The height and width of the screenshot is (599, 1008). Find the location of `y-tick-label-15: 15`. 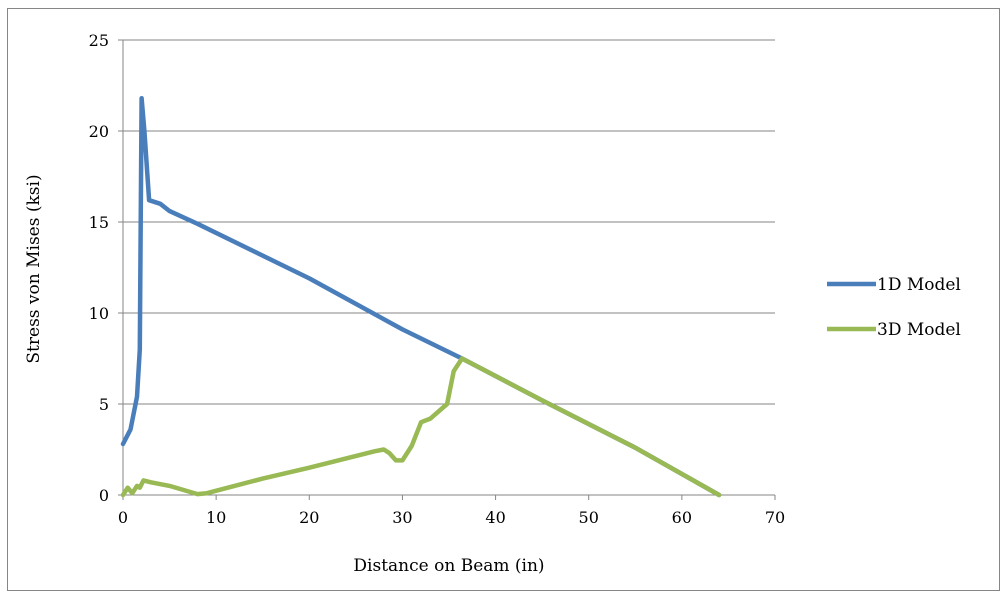

y-tick-label-15: 15 is located at coordinates (99, 222).